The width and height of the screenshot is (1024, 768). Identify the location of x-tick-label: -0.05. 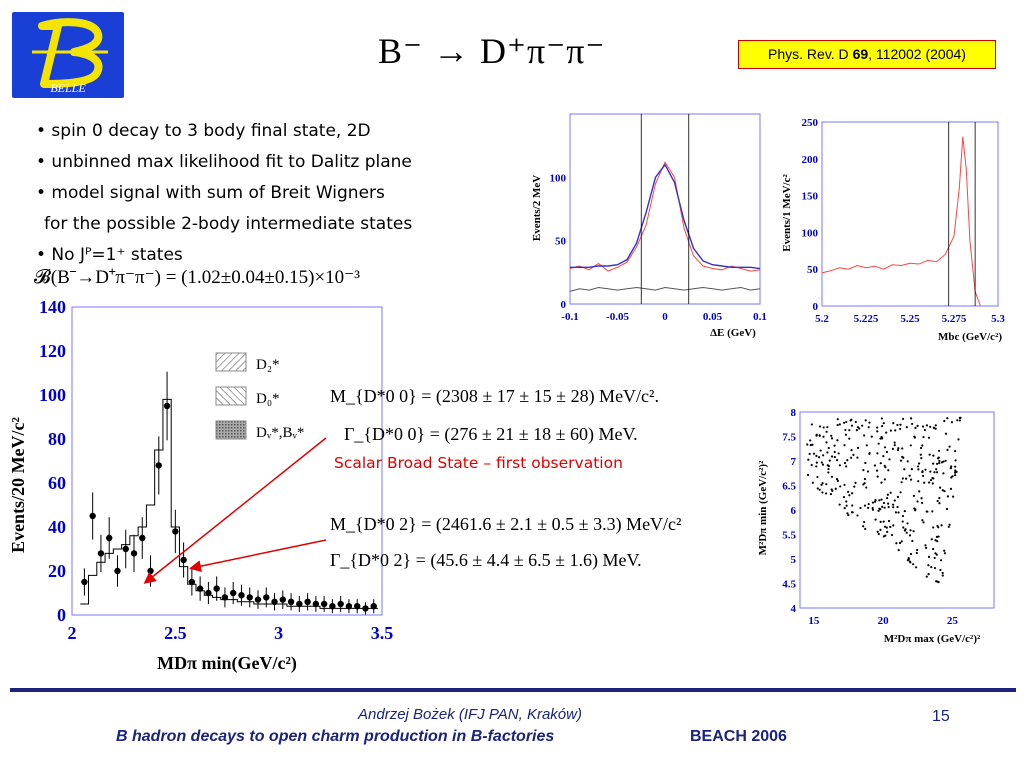
(617, 317).